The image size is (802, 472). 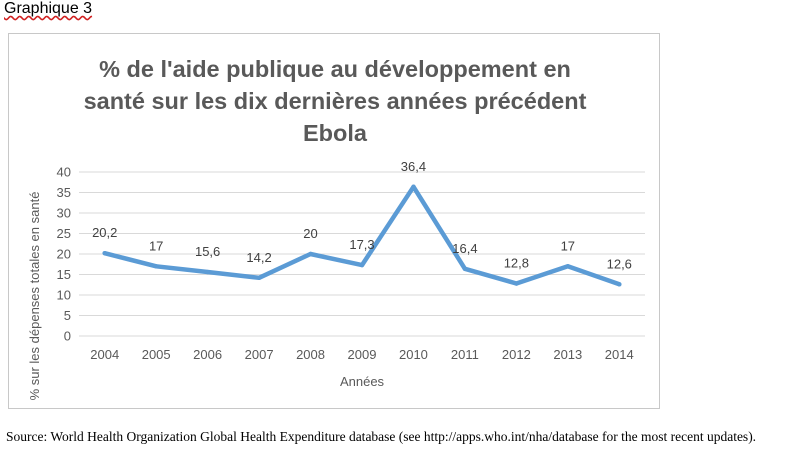 What do you see at coordinates (464, 248) in the screenshot?
I see `data-label: 16,4` at bounding box center [464, 248].